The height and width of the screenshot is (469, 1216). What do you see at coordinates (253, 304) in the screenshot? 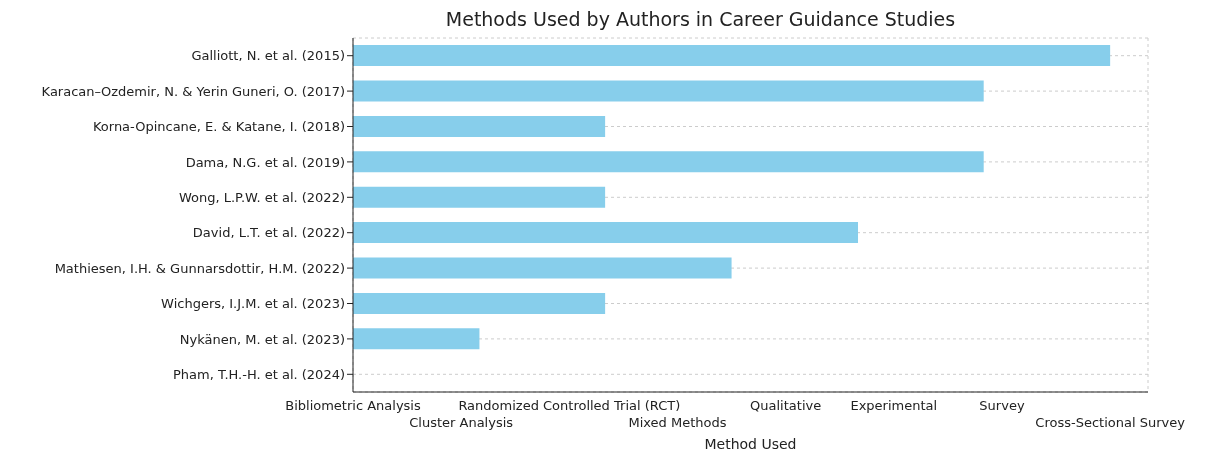
I see `y-tick-label: Wichgers, I.J.M. et al. (2023)` at bounding box center [253, 304].